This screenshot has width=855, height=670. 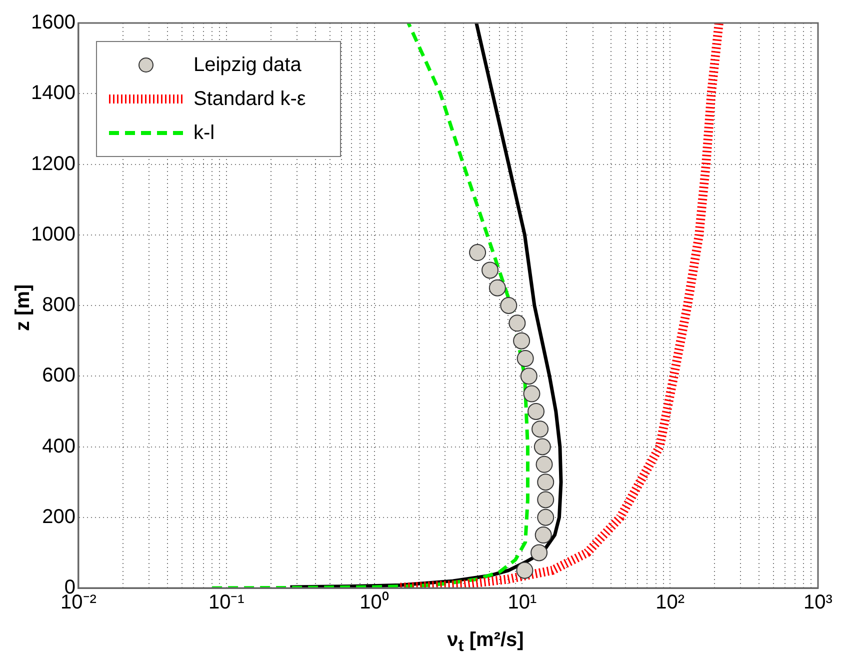 I want to click on y-tick-label: 400, so click(x=59, y=446).